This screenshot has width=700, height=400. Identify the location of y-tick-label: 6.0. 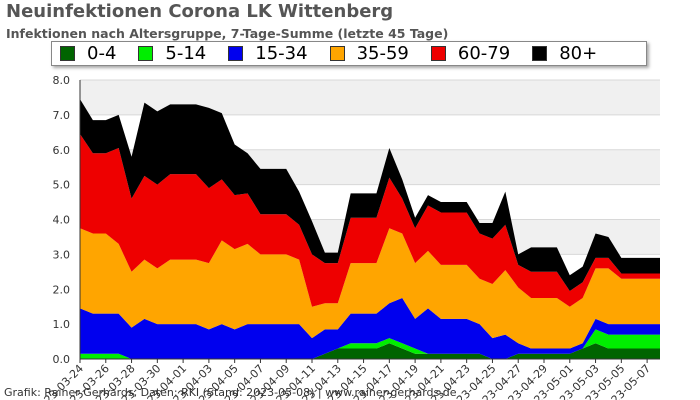
(62, 150).